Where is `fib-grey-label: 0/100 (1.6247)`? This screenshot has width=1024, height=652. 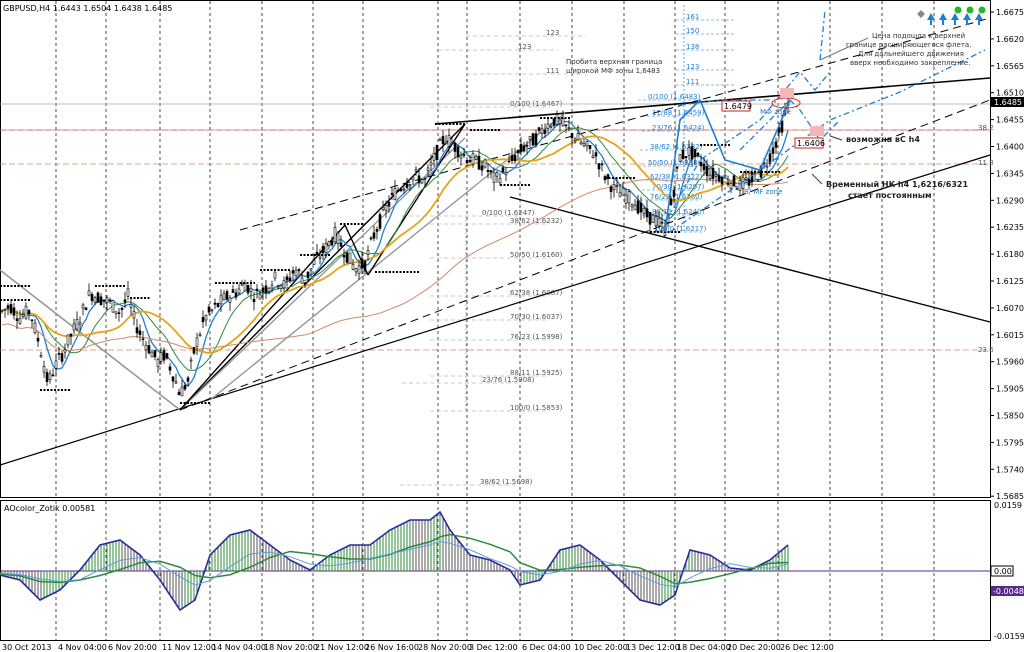
fib-grey-label: 0/100 (1.6247) is located at coordinates (508, 213).